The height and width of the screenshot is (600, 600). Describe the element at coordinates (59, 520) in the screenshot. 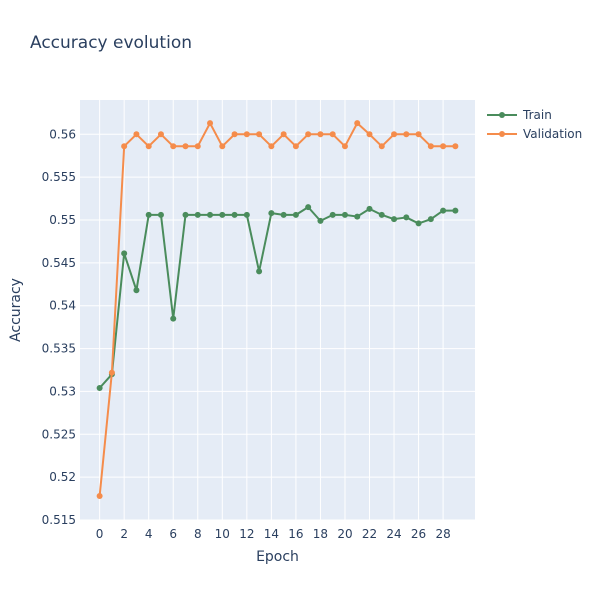

I see `y-tick-label: 0.515` at that location.